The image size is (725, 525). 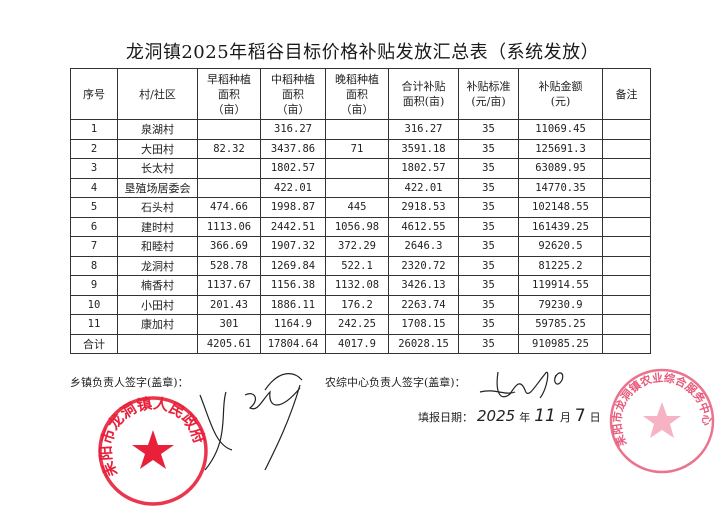 What do you see at coordinates (357, 207) in the screenshot?
I see `cell-col-late-rice-area: 445` at bounding box center [357, 207].